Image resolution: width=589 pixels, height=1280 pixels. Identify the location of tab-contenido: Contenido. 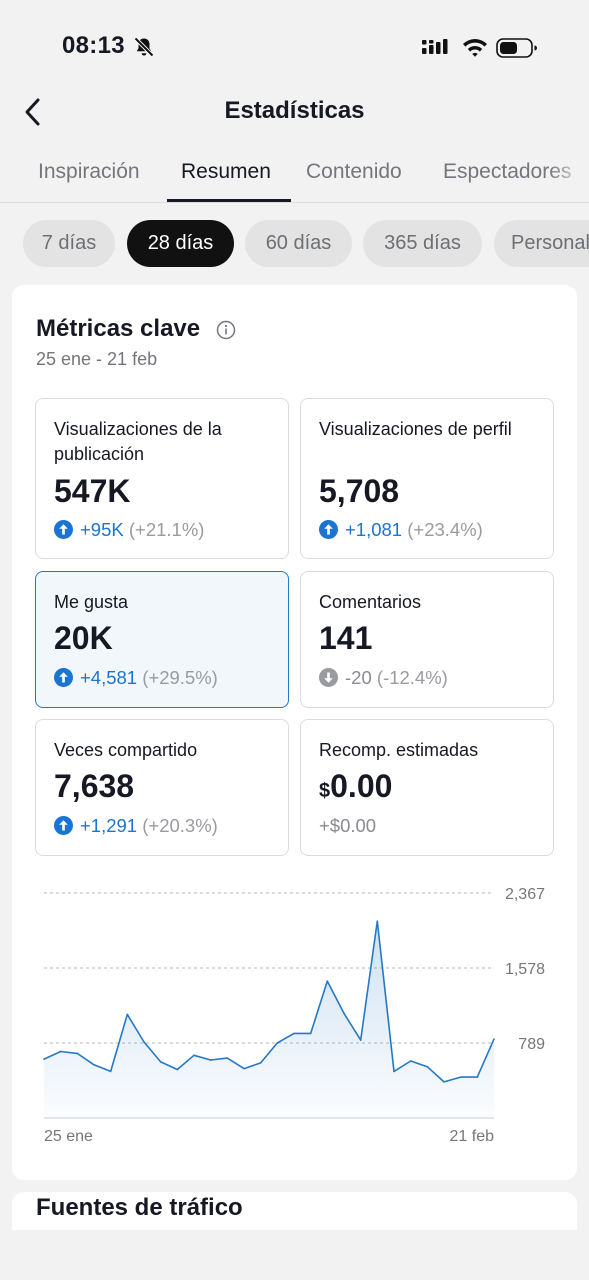
(354, 171).